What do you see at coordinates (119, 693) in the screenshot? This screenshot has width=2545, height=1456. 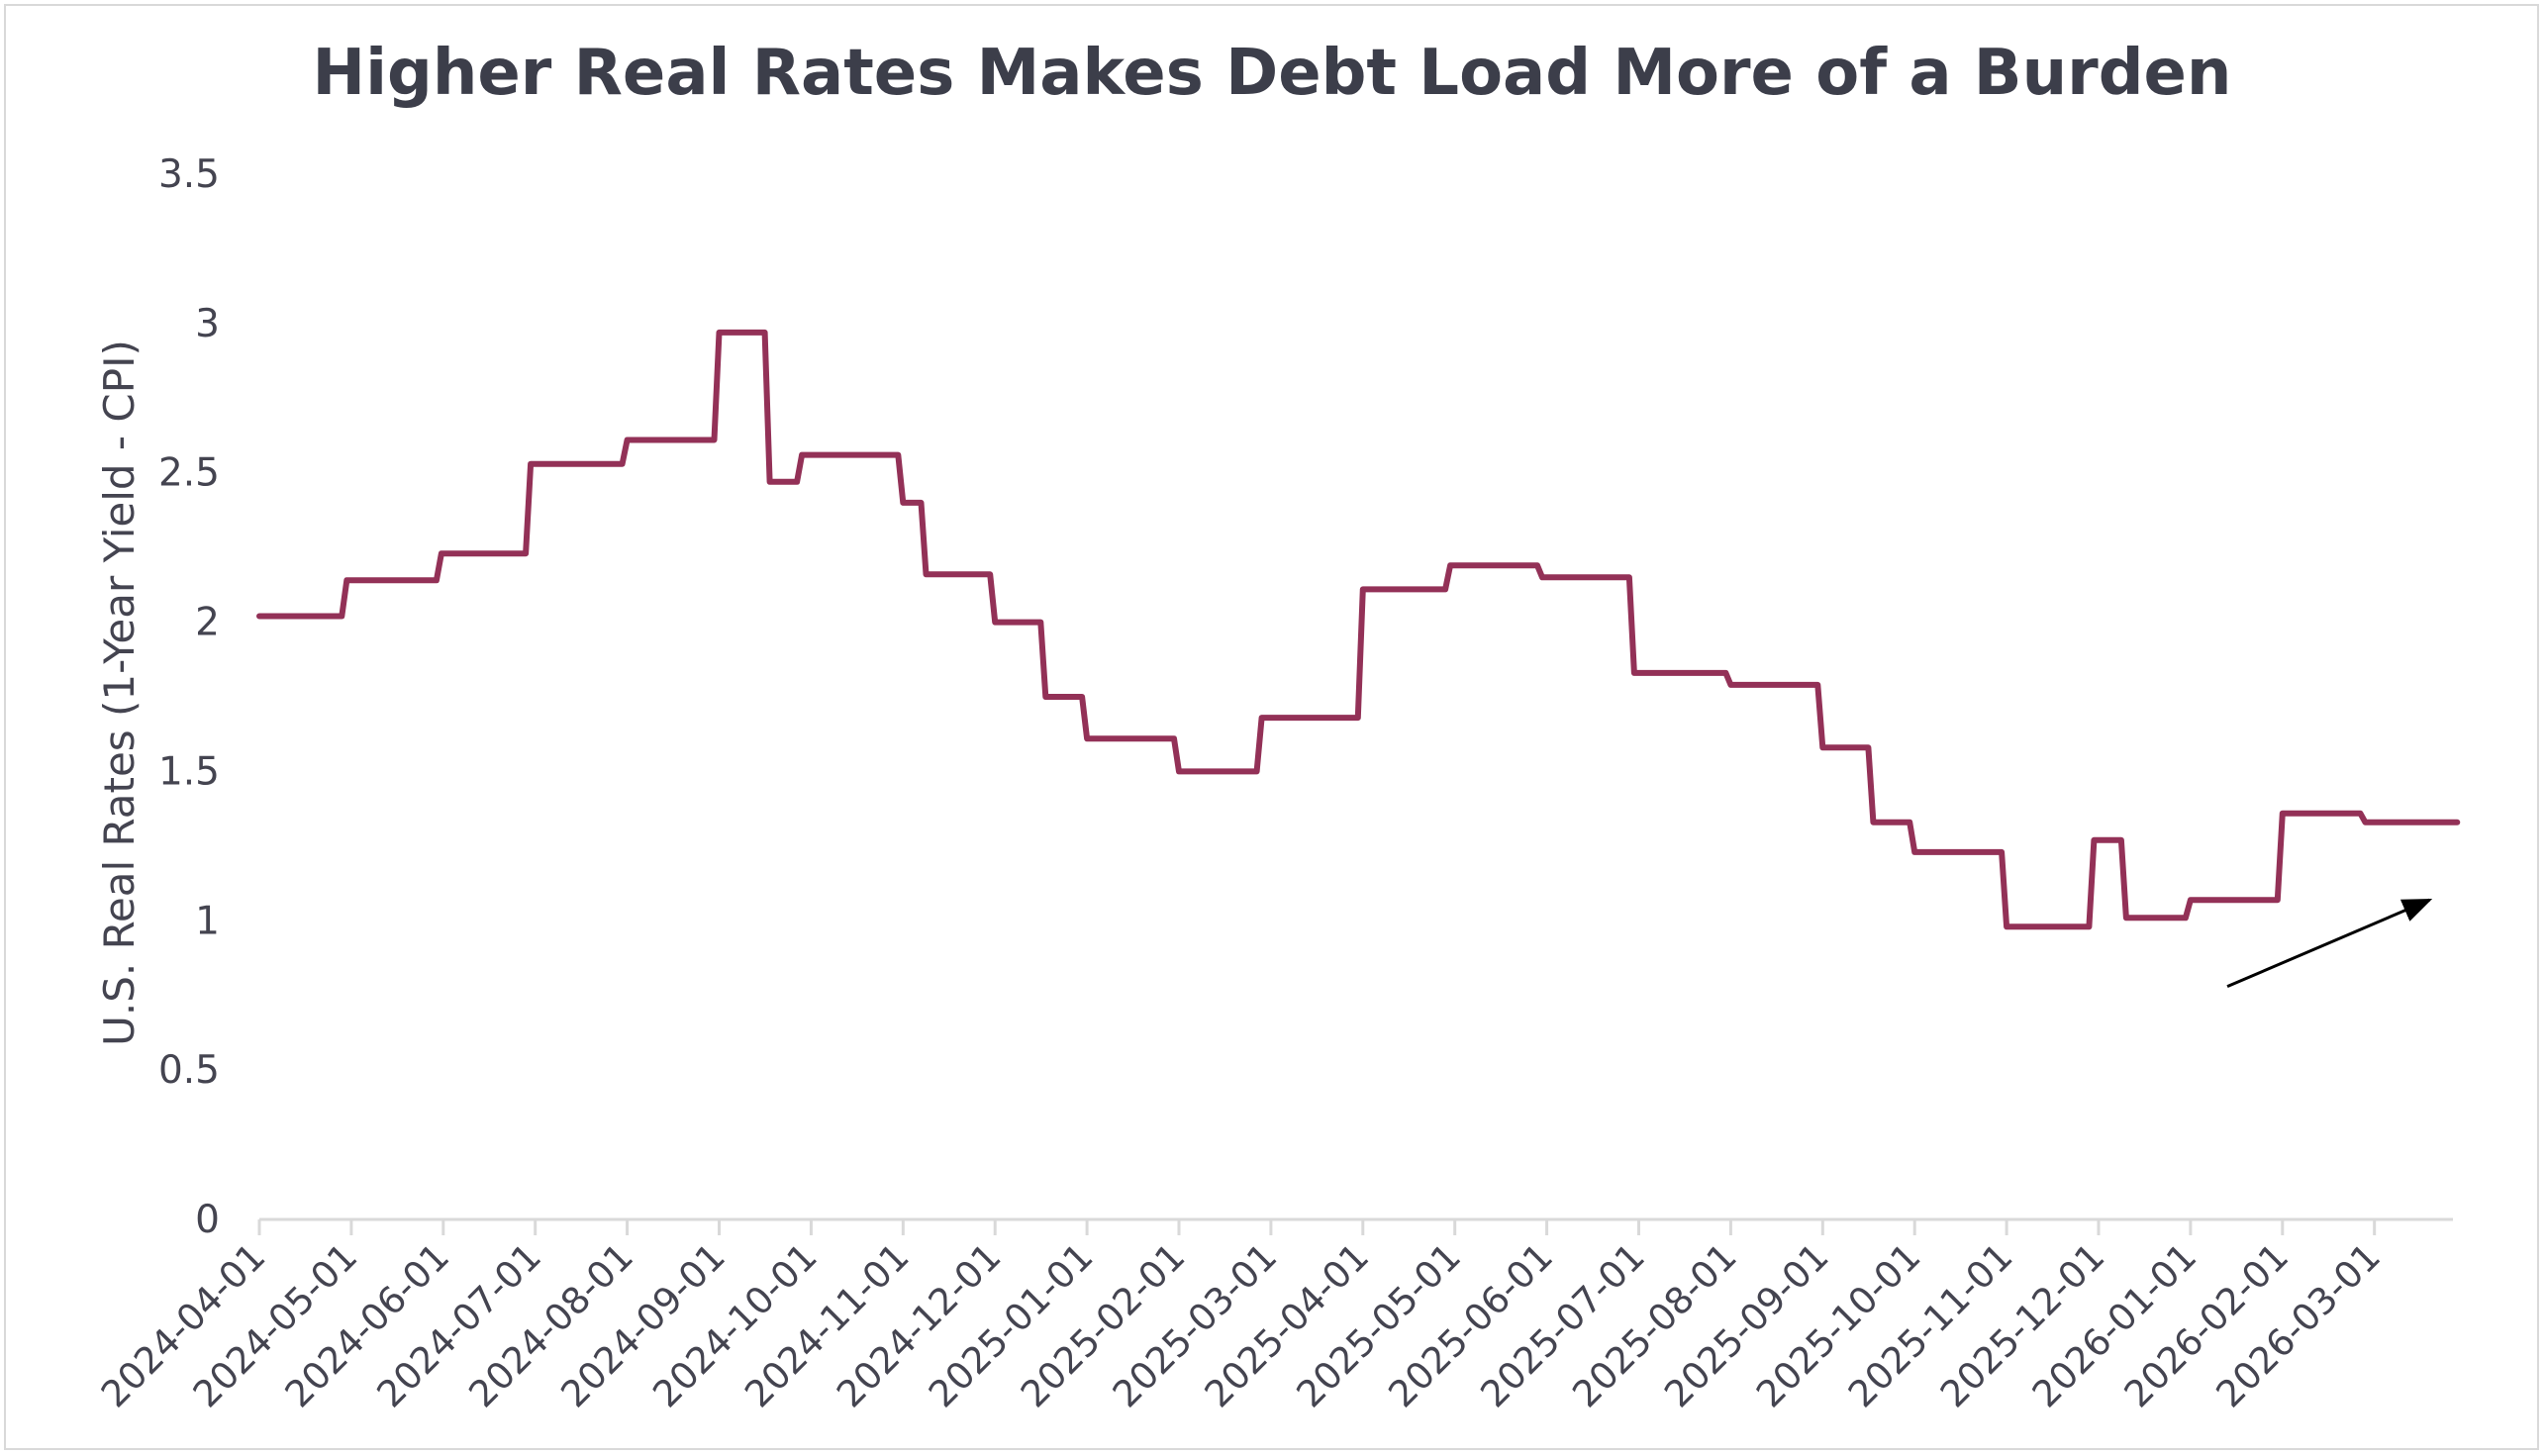 I see `y-axis-title: U.S. Real Rates (1-Year Yield - CPI)` at bounding box center [119, 693].